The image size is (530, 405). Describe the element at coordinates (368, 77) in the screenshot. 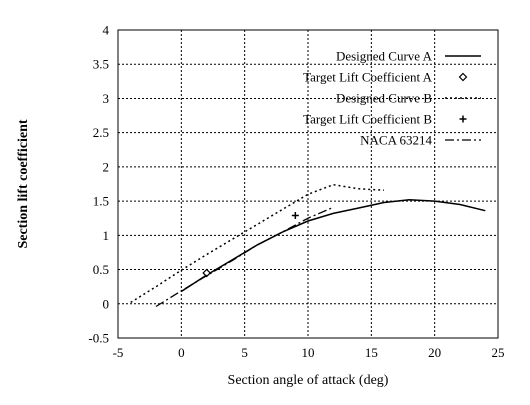

I see `legend-label: Target Lift Coefficient A` at that location.